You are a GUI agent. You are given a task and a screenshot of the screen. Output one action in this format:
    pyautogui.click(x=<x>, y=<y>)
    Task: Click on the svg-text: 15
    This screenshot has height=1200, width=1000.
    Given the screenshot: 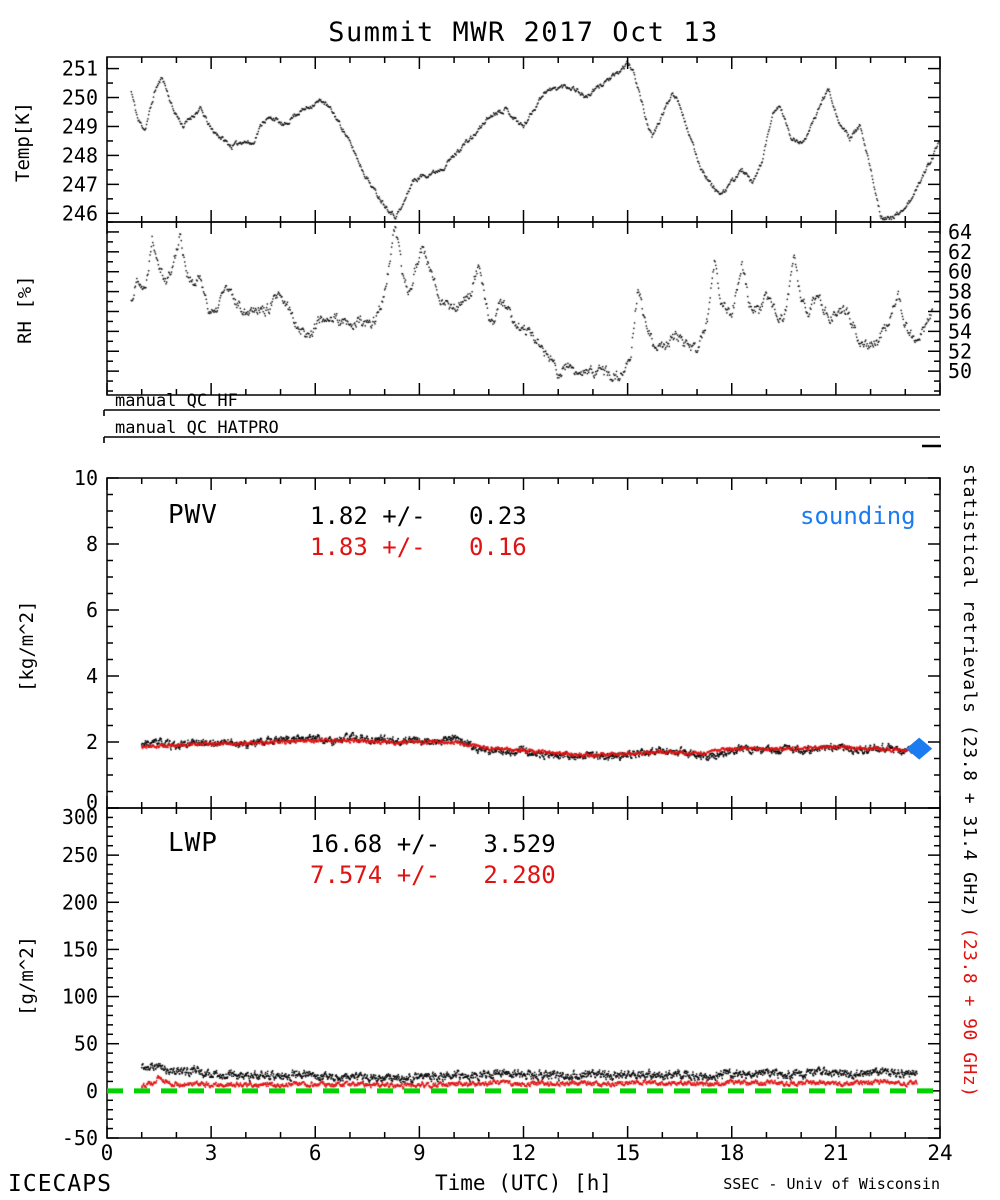 What is the action you would take?
    pyautogui.click(x=627, y=1153)
    